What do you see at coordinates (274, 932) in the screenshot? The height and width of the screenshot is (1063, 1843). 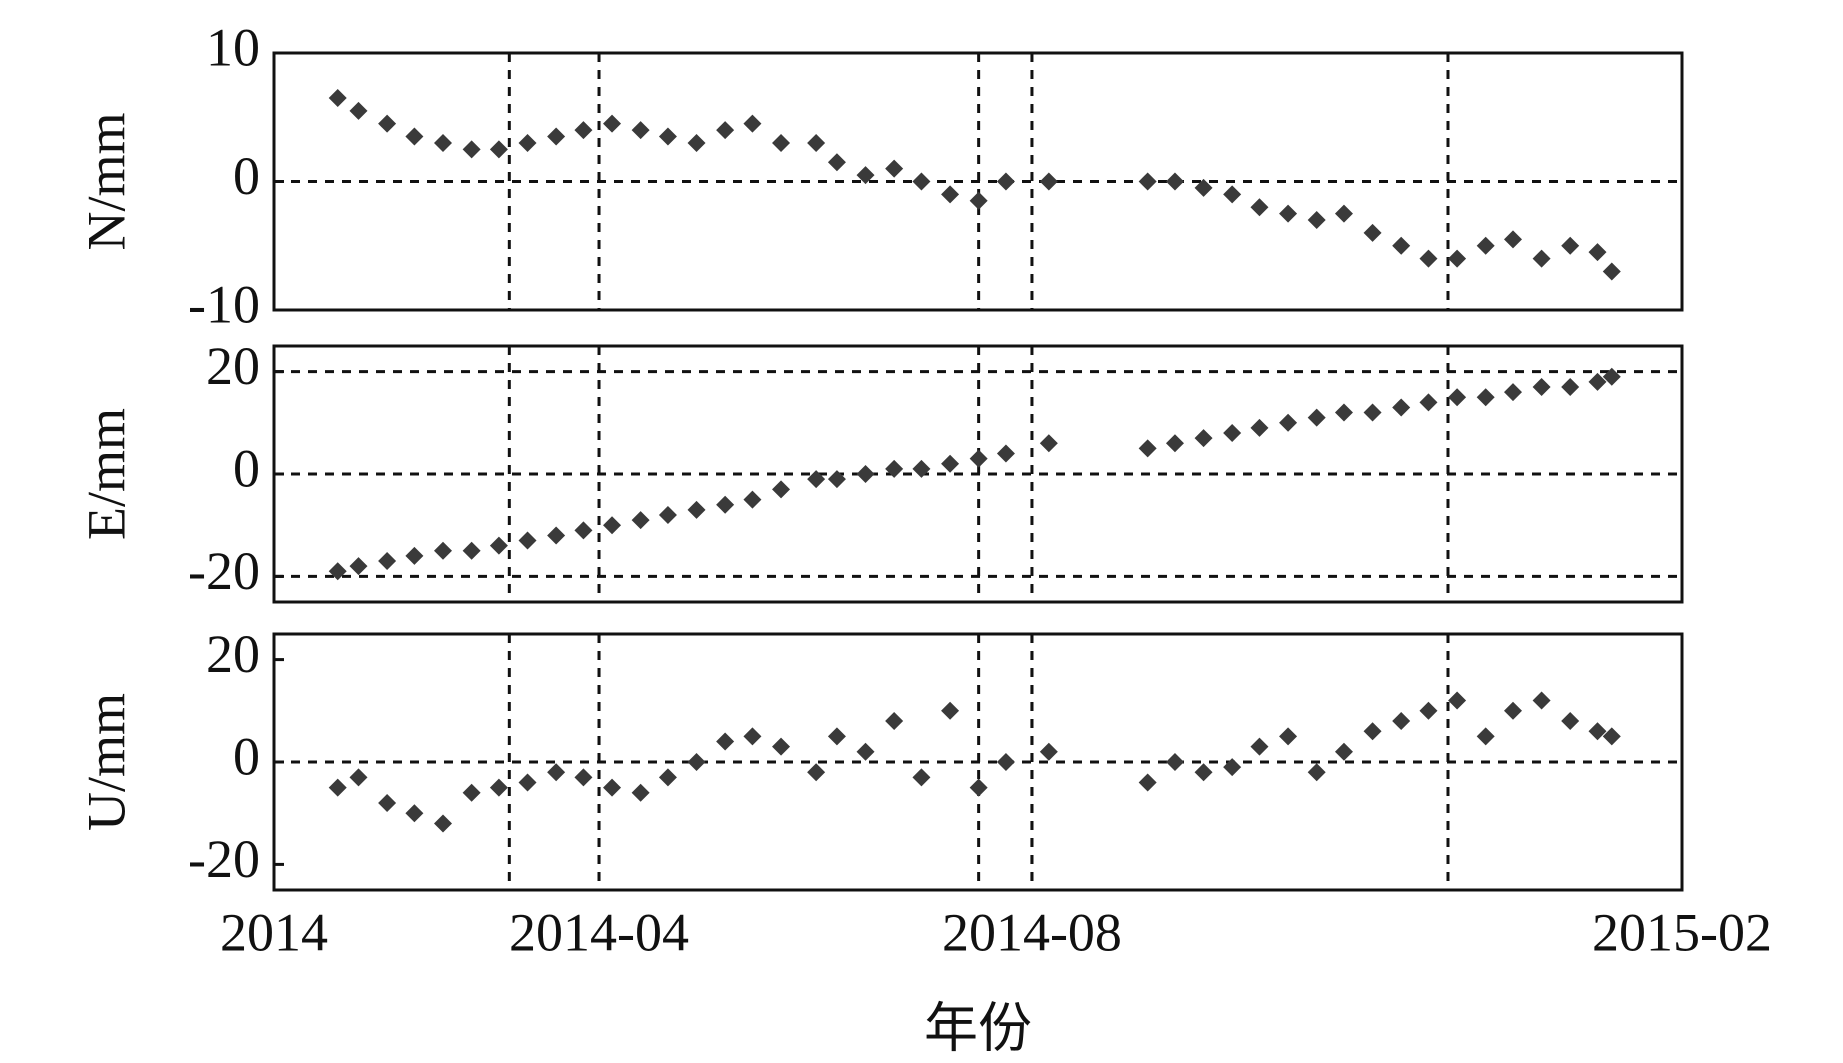 I see `x-tick-label: 2014` at bounding box center [274, 932].